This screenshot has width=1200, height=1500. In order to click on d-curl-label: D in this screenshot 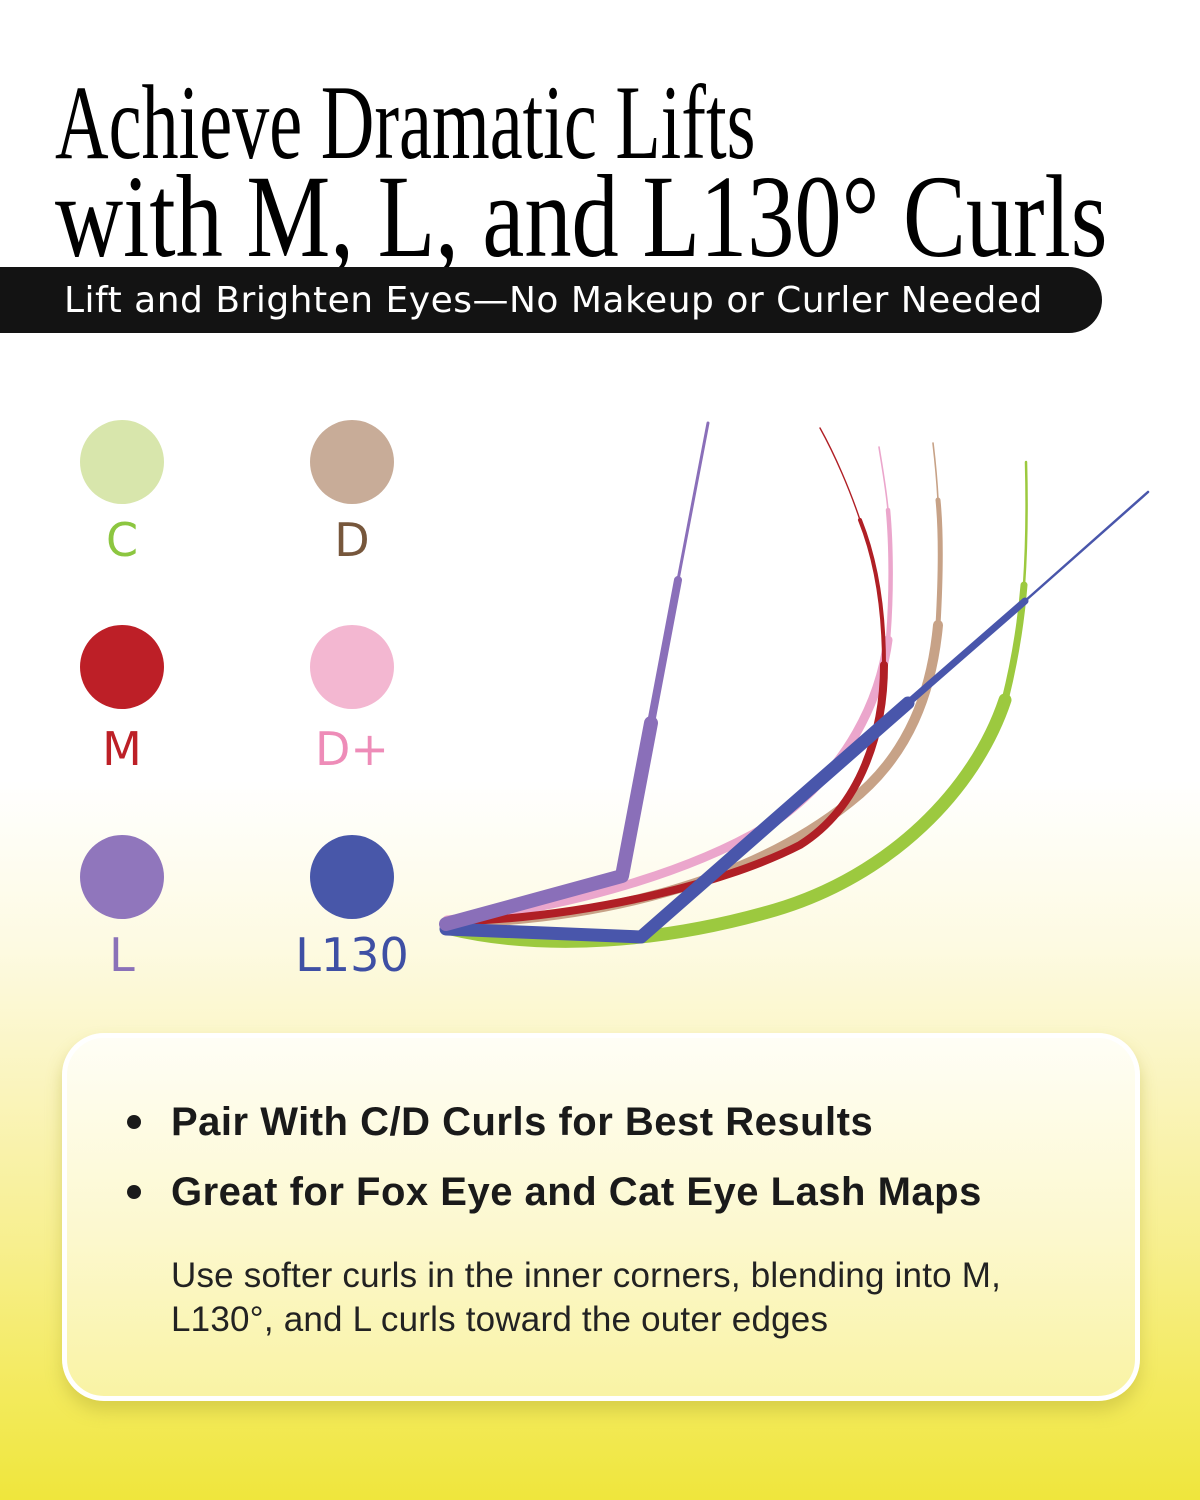, I will do `click(352, 540)`.